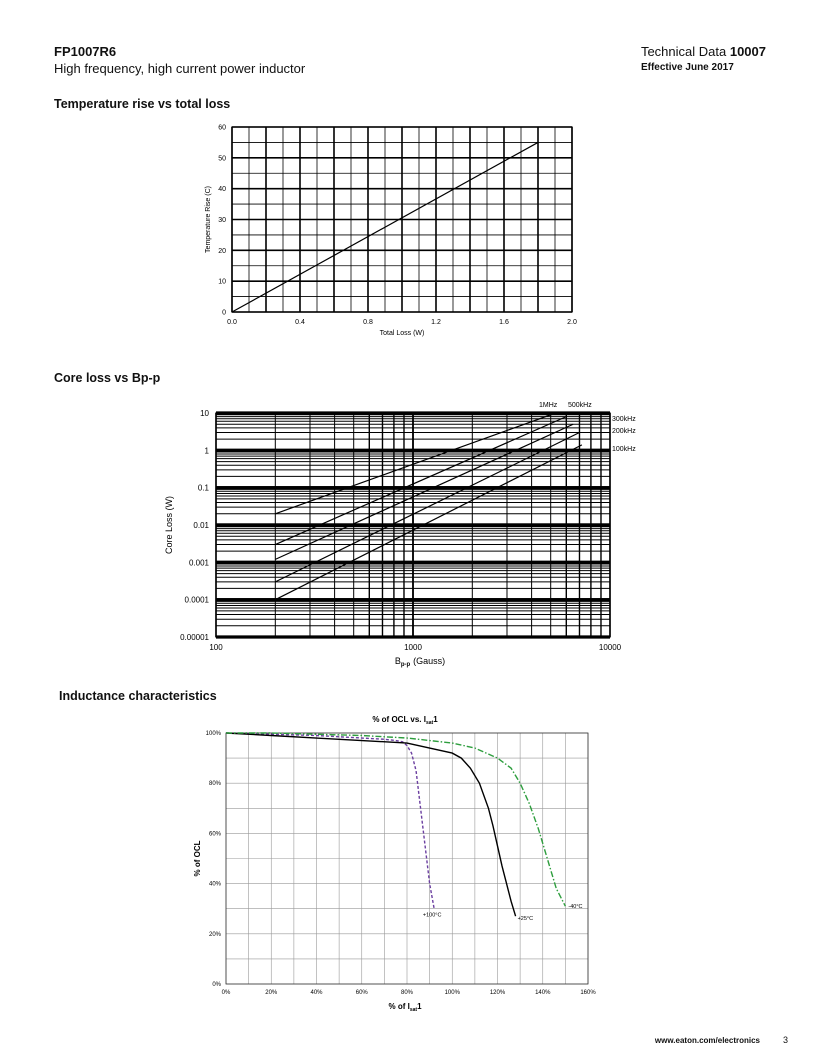 The image size is (816, 1056). I want to click on chart3-series-label: +25°C, so click(526, 919).